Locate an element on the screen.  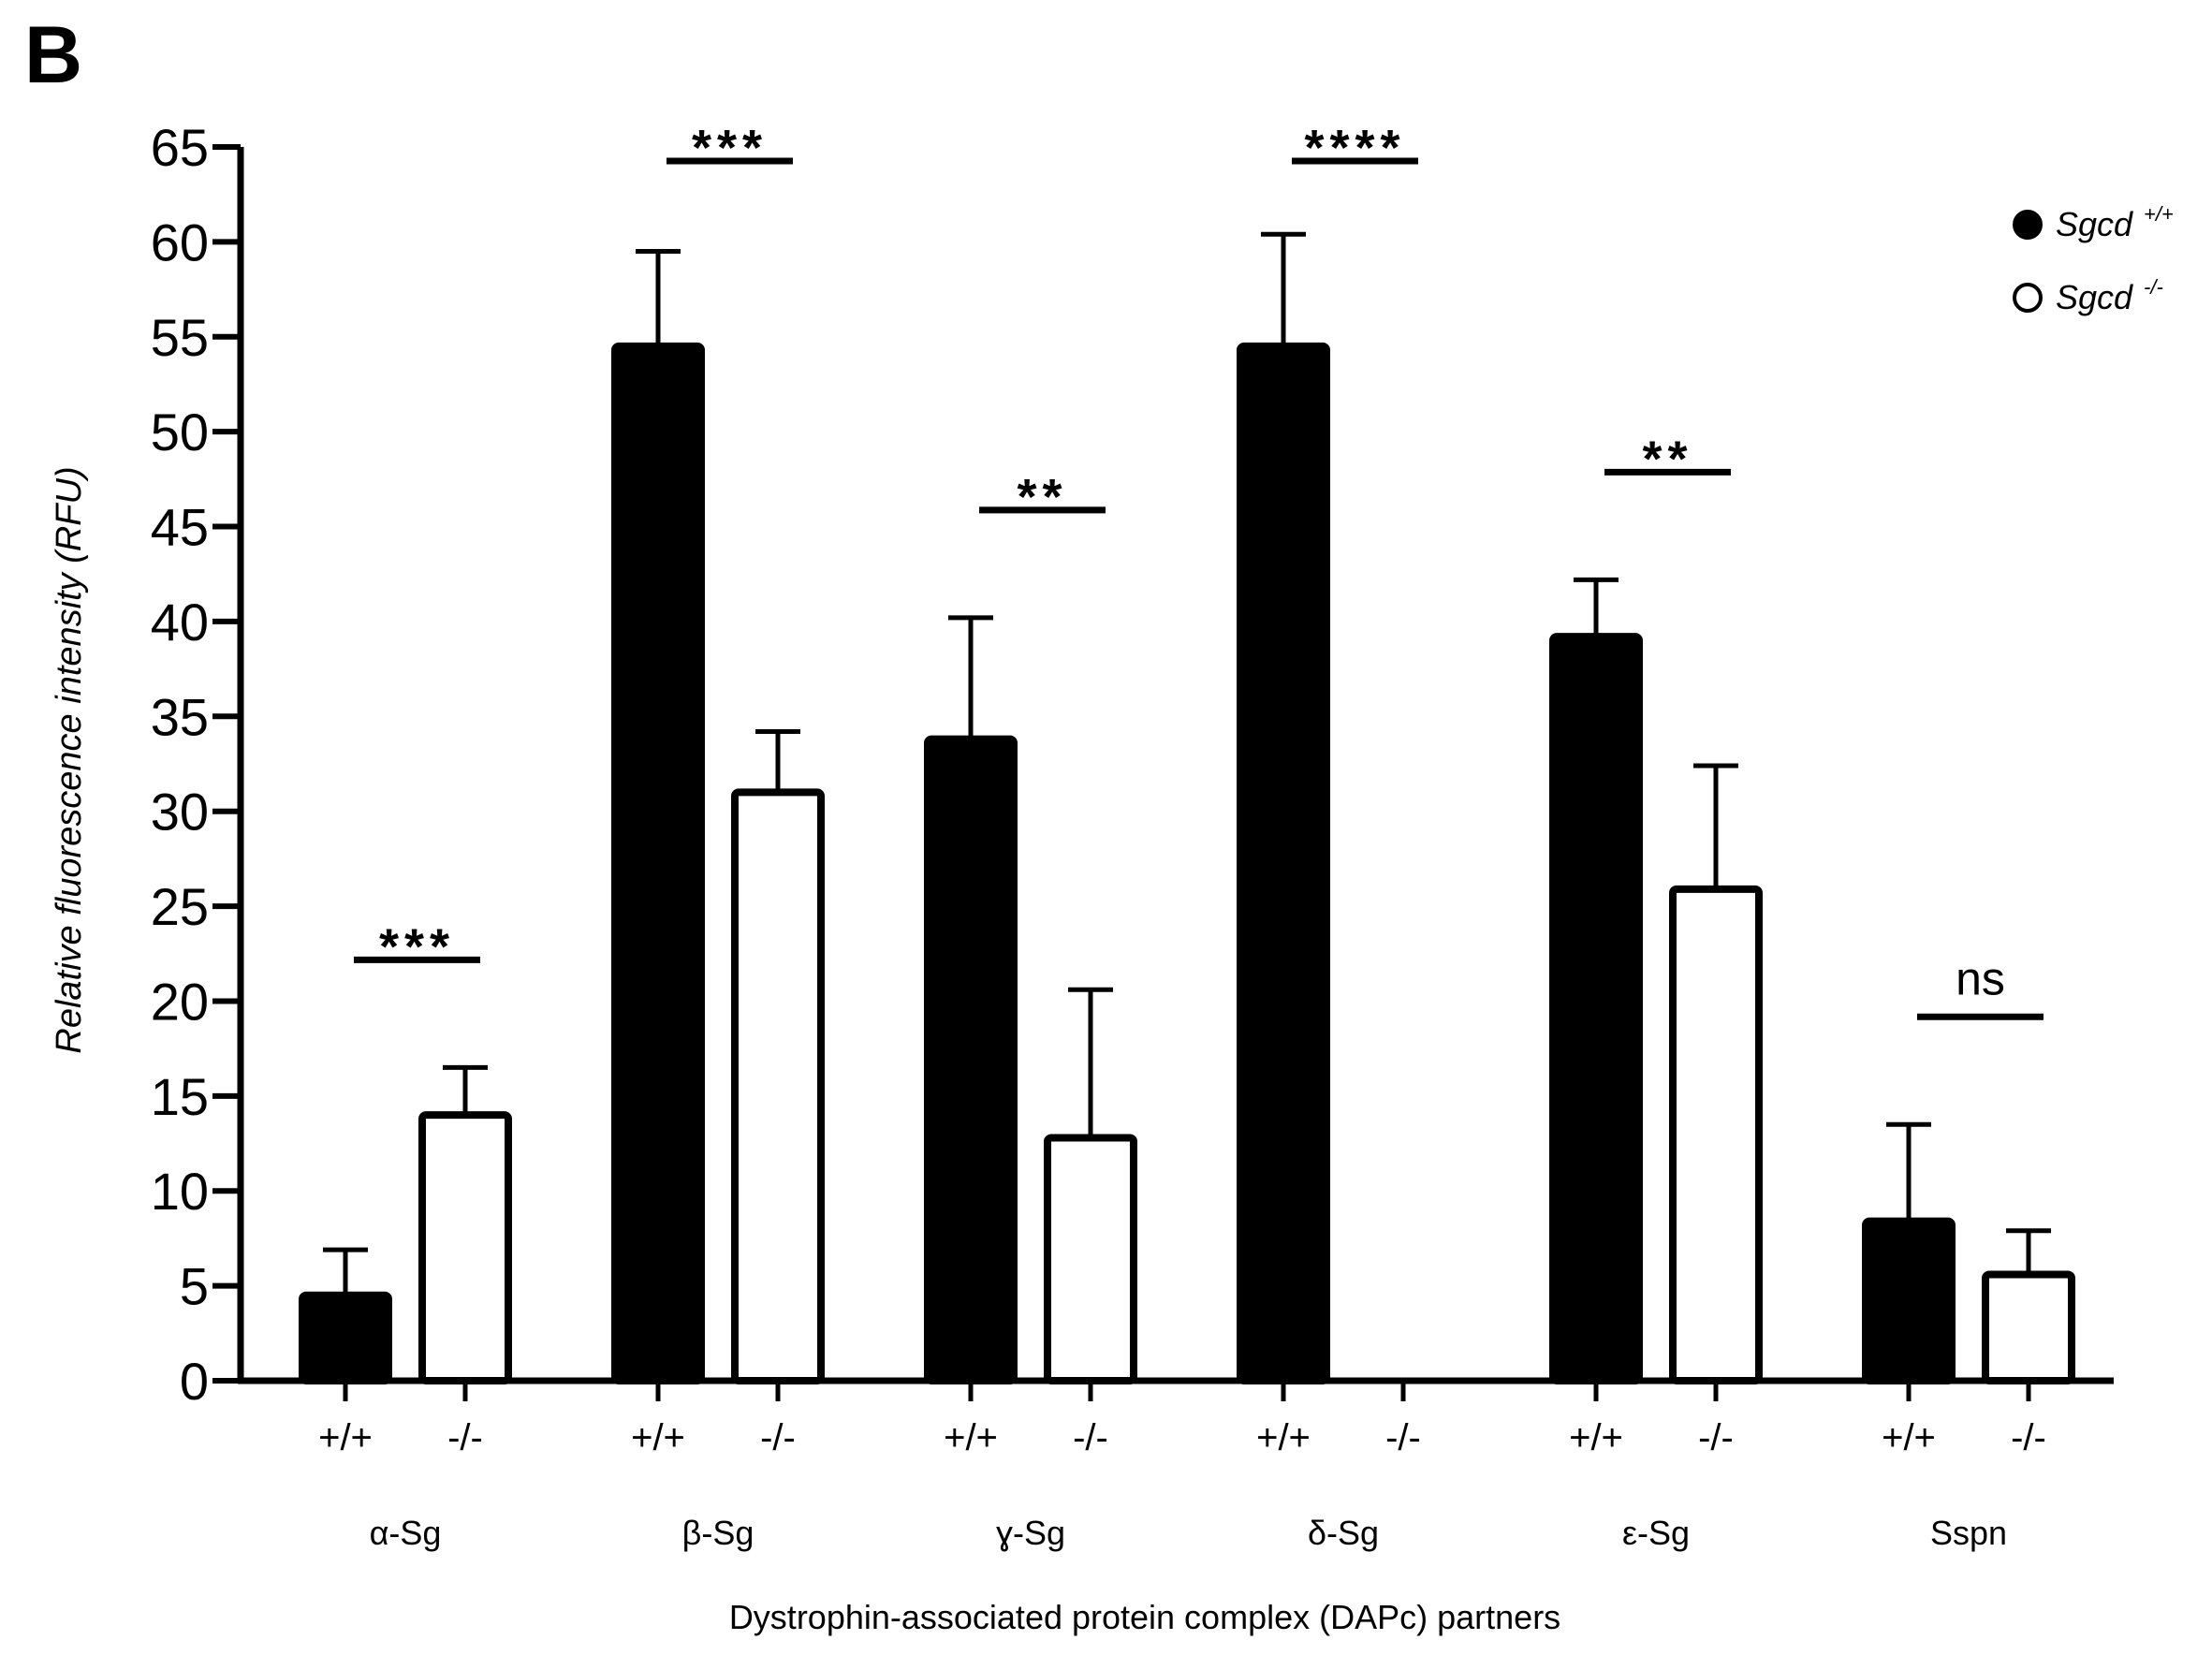
legend-marker-knockout is located at coordinates (2028, 298).